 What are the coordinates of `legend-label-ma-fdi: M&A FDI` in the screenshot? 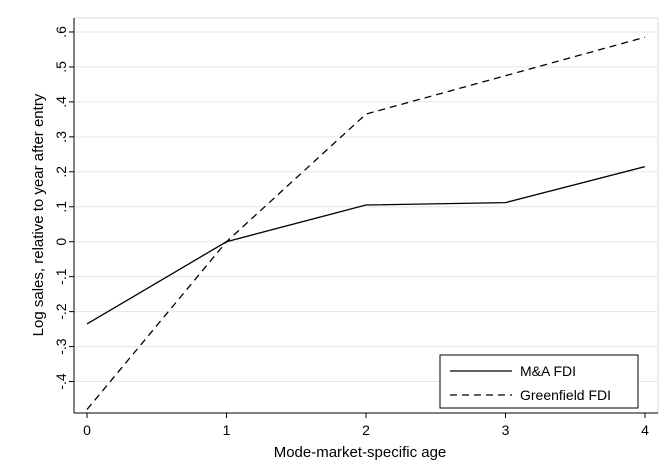 It's located at (548, 371).